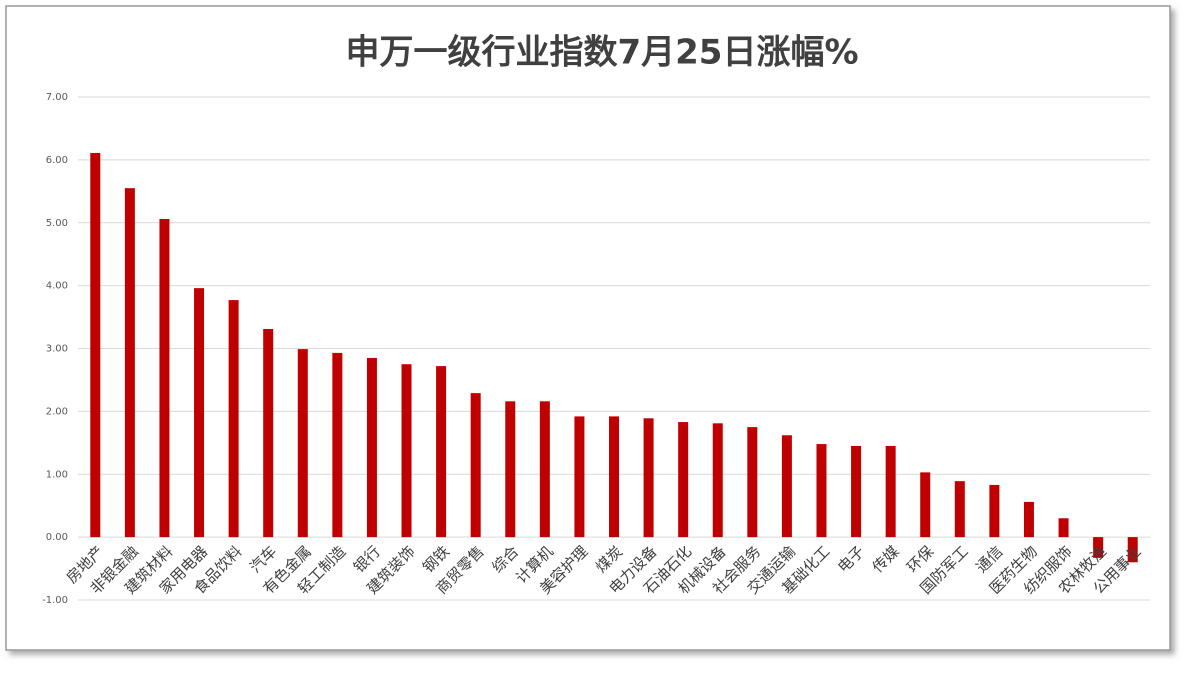  I want to click on y-tick-label: 1.00, so click(57, 474).